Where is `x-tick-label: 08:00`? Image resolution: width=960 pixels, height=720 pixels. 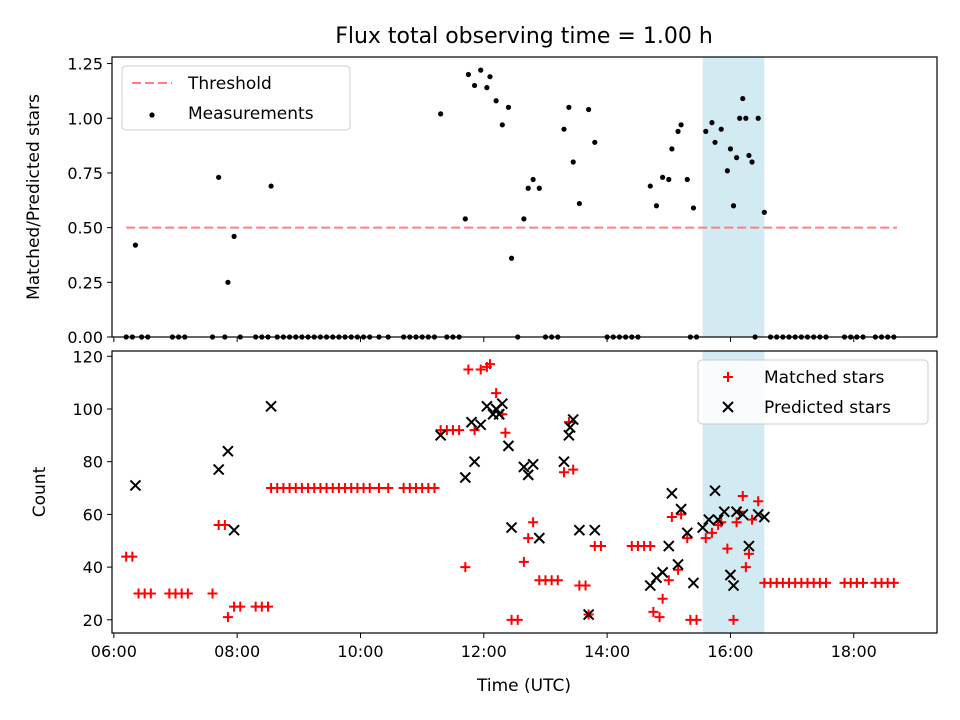
x-tick-label: 08:00 is located at coordinates (237, 651).